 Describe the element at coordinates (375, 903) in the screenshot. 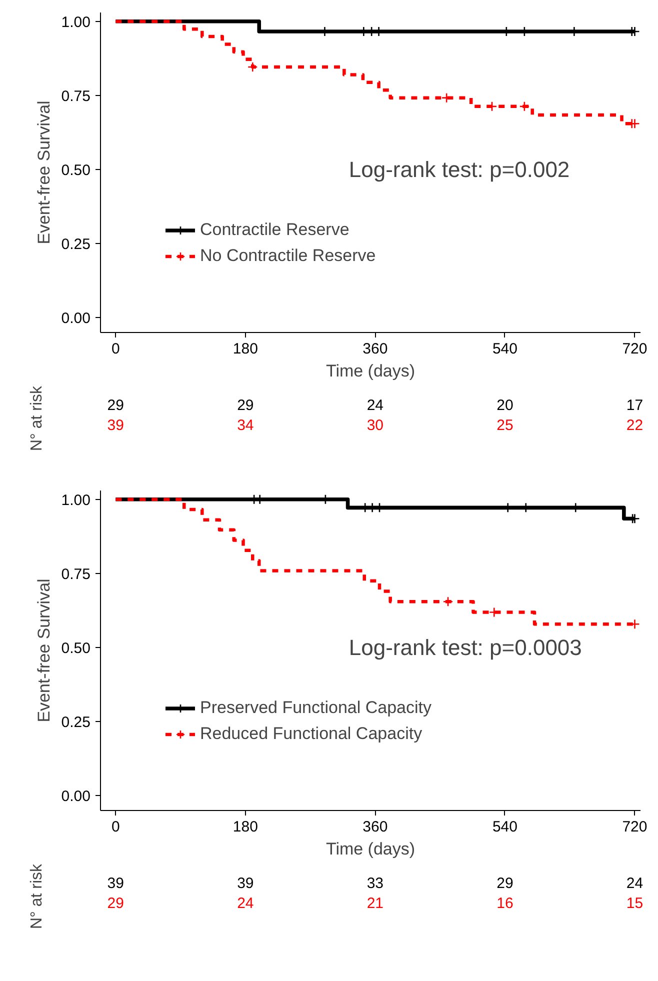

I see `text: 21` at that location.